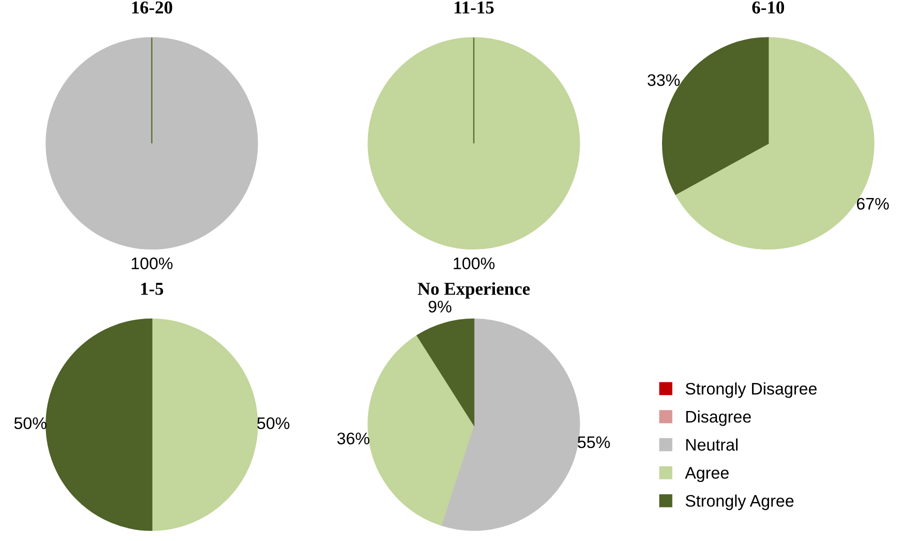 This screenshot has height=541, width=920. Describe the element at coordinates (872, 204) in the screenshot. I see `data-label: 67%` at that location.